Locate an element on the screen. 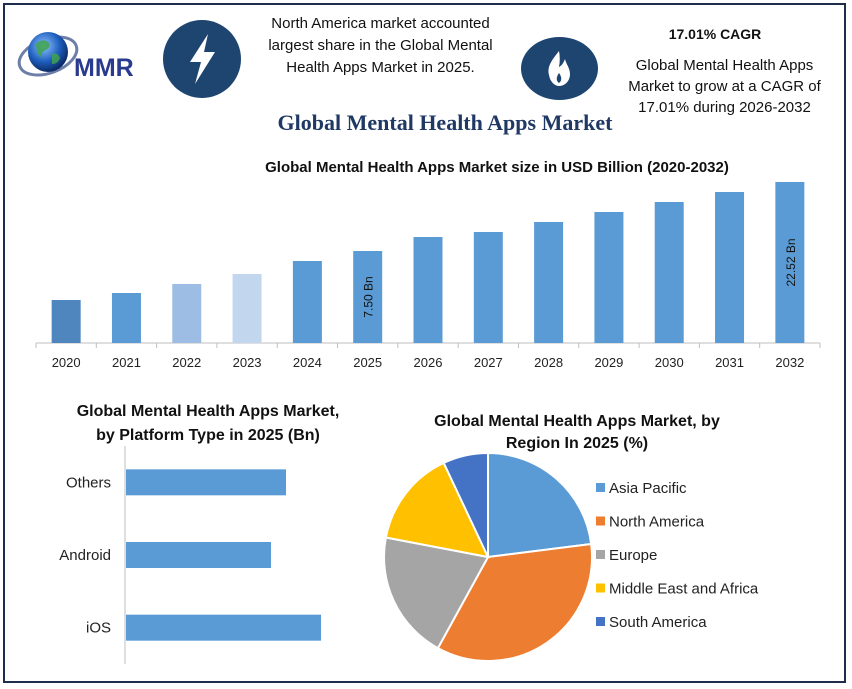  platform-bar-ios is located at coordinates (223, 627).